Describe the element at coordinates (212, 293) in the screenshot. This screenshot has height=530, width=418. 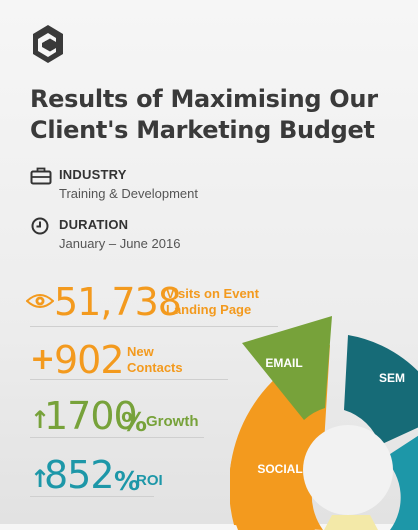
I see `visits-label-line-1: Visits on Event` at that location.